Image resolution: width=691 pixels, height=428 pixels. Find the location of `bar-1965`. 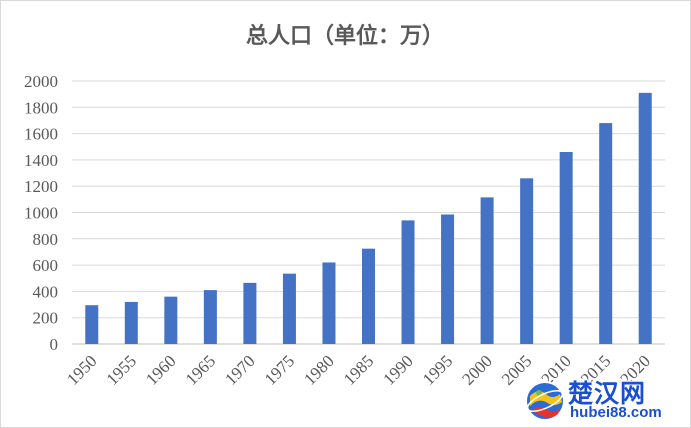

bar-1965 is located at coordinates (210, 317).